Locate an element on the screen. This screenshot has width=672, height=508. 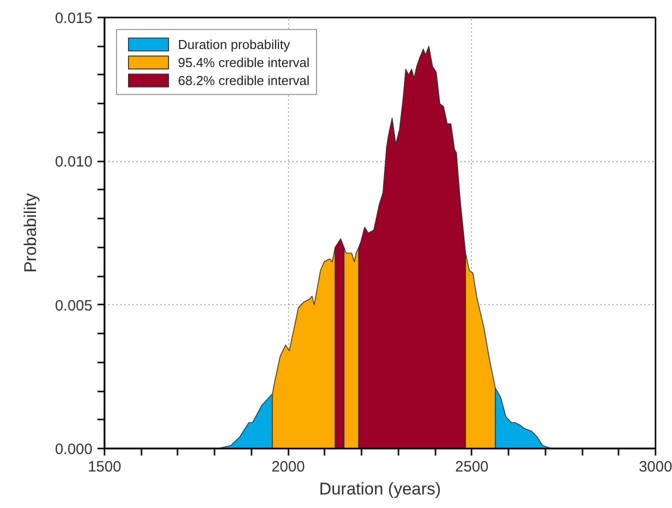
y-tick-label: 0.000 is located at coordinates (73, 449).